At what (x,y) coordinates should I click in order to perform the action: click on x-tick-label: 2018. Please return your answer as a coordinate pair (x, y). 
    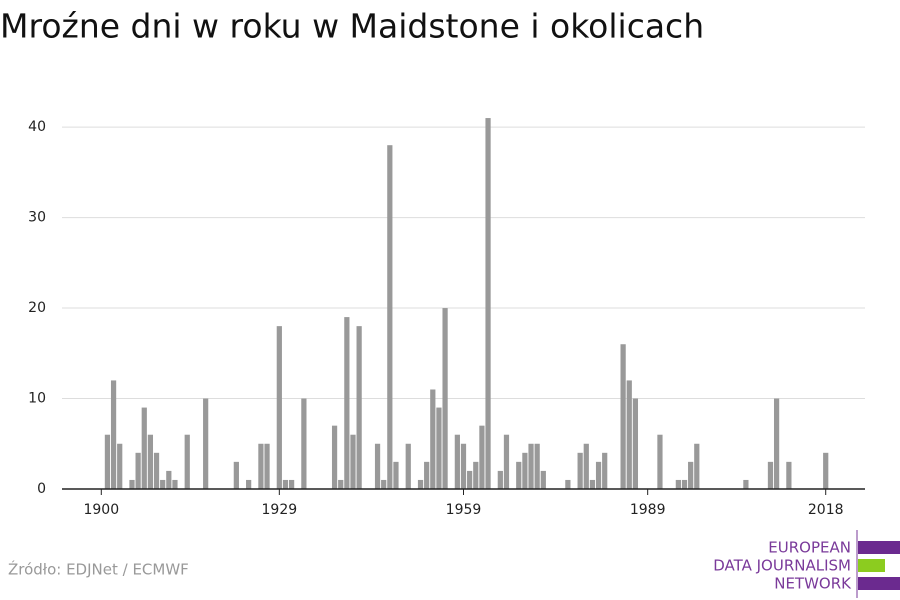
    Looking at the image, I should click on (826, 510).